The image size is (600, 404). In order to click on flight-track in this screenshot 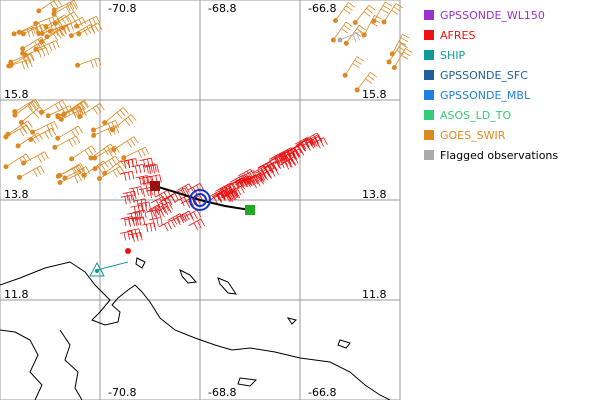, I will do `click(172, 229)`.